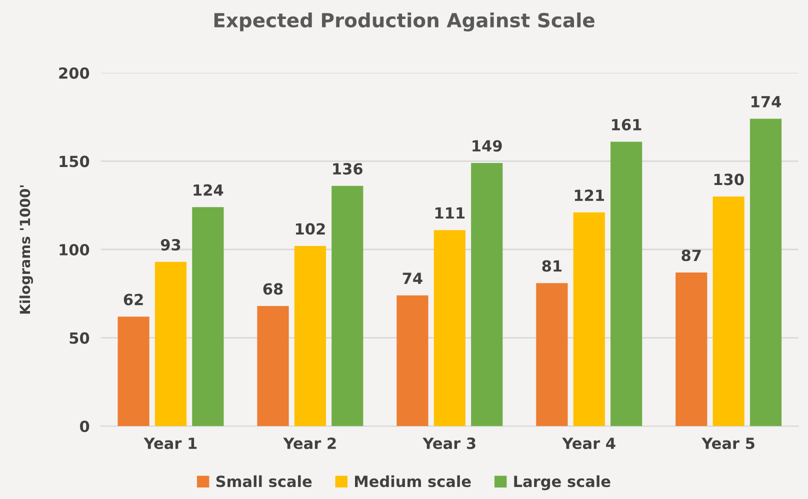  What do you see at coordinates (133, 300) in the screenshot?
I see `data-label: 62` at bounding box center [133, 300].